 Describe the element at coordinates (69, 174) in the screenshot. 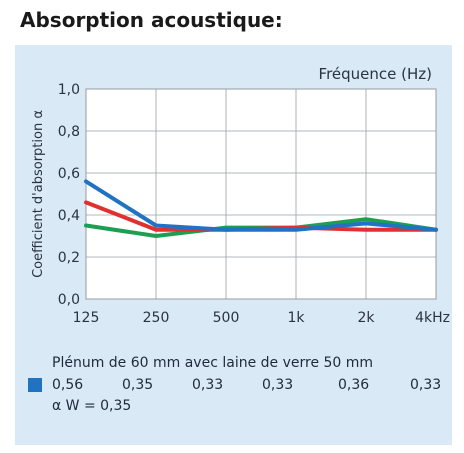

I see `y-tick-label: 0,6` at that location.